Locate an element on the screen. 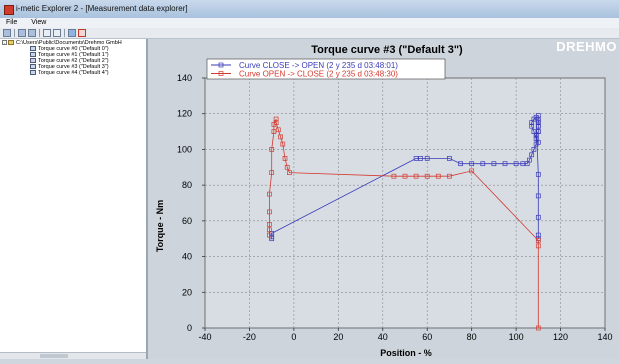 This screenshot has height=364, width=619. x-tick-label: -40 is located at coordinates (204, 337).